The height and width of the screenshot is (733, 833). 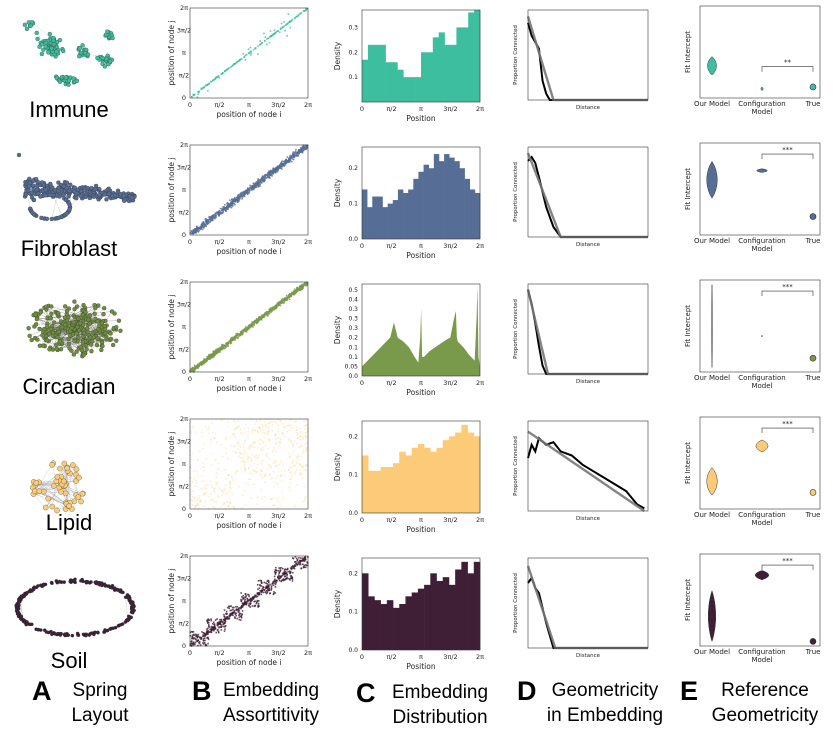 I want to click on y-tick-label: 0.2, so click(x=353, y=436).